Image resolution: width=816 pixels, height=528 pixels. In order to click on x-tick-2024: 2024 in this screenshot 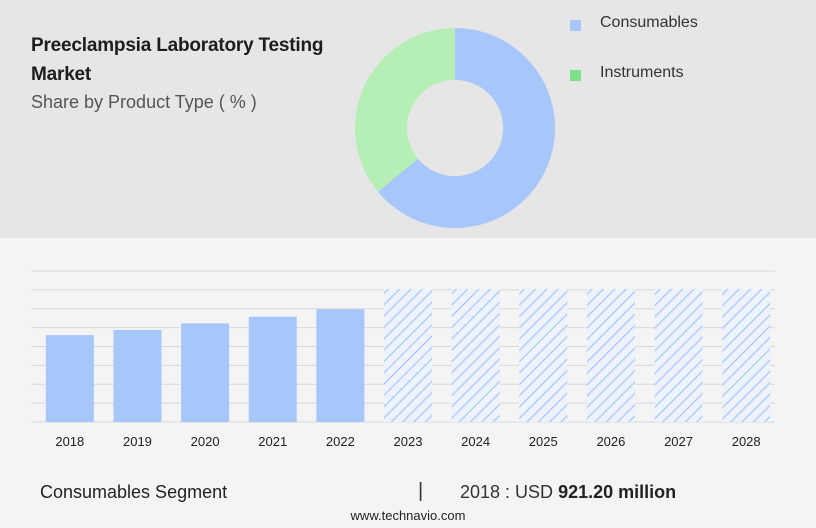, I will do `click(475, 441)`.